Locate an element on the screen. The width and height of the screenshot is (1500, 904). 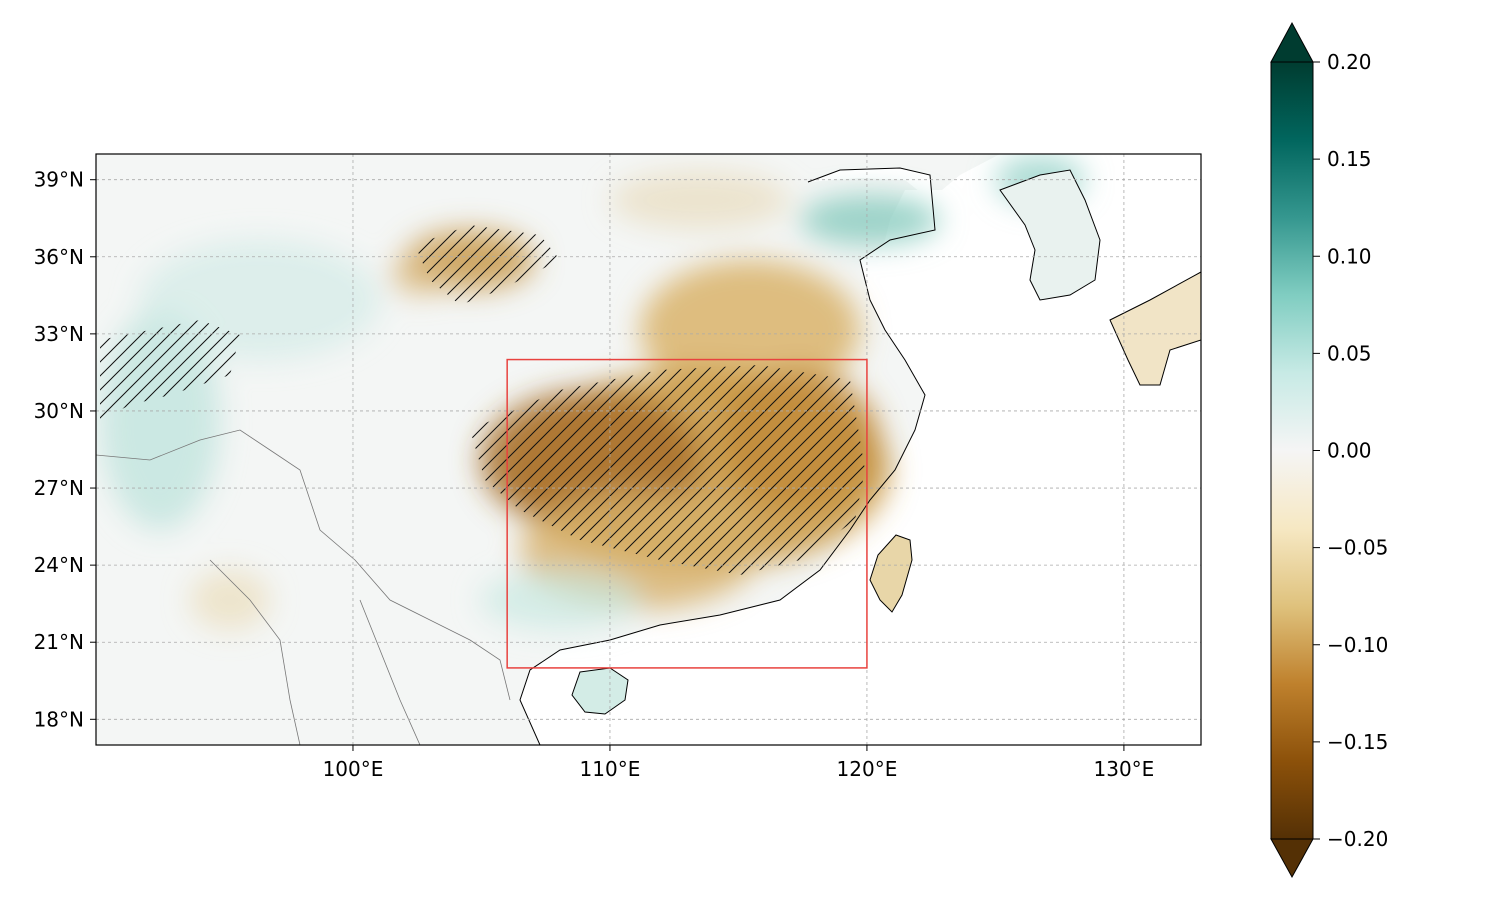
colorbar-tick-label: −0.15 is located at coordinates (1357, 742).